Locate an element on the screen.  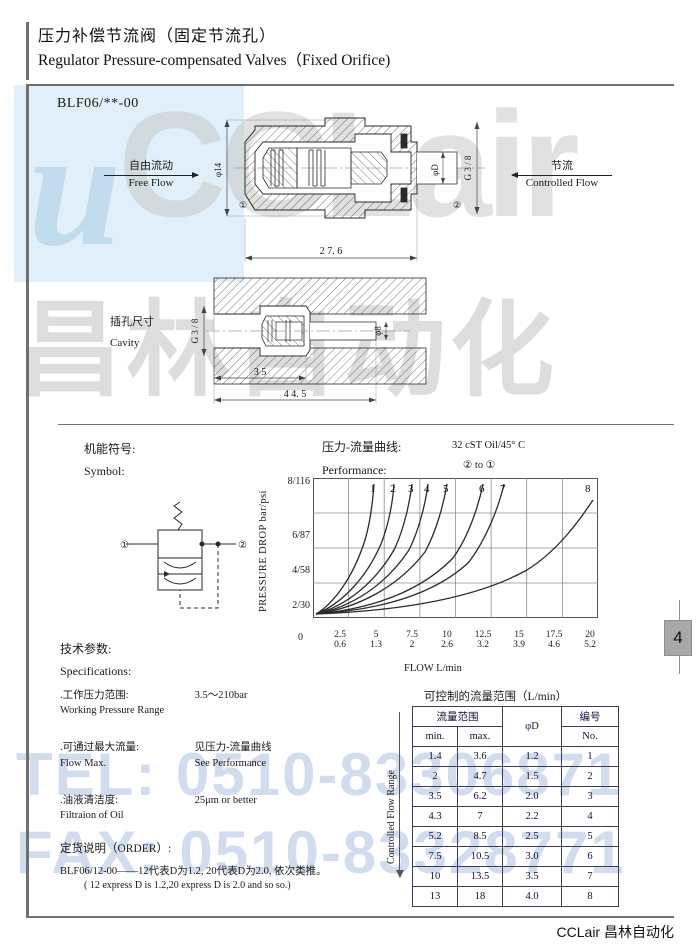
footer-brand-text: CCLair 昌林自动化 is located at coordinates (615, 932).